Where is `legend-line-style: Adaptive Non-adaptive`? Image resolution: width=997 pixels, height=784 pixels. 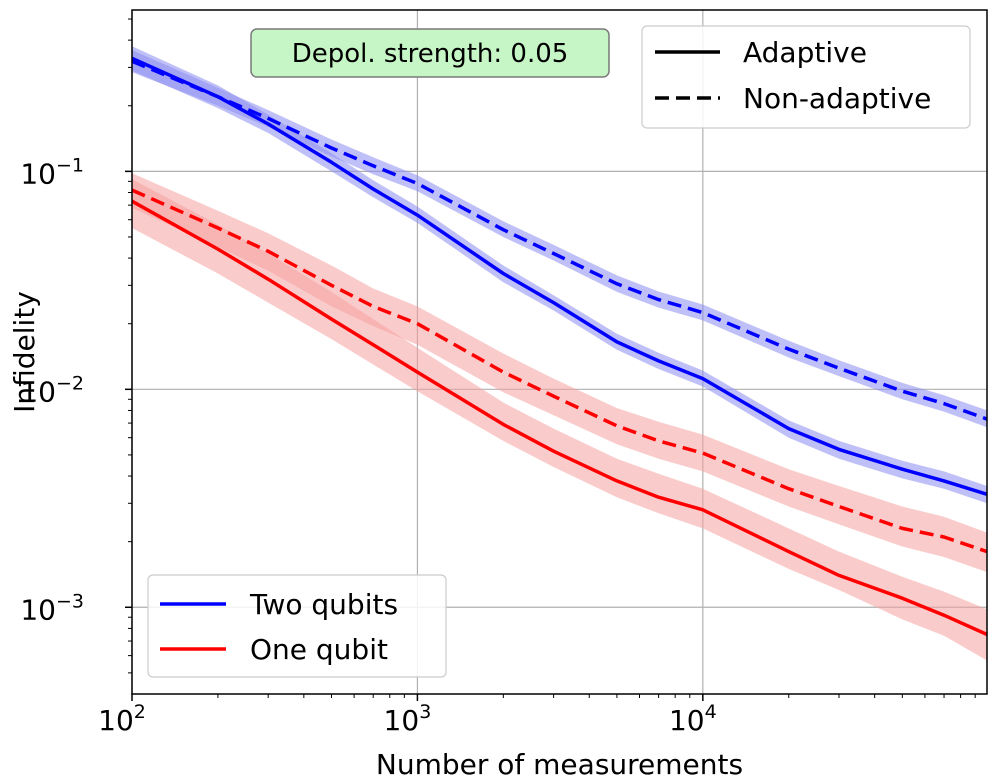 legend-line-style: Adaptive Non-adaptive is located at coordinates (806, 77).